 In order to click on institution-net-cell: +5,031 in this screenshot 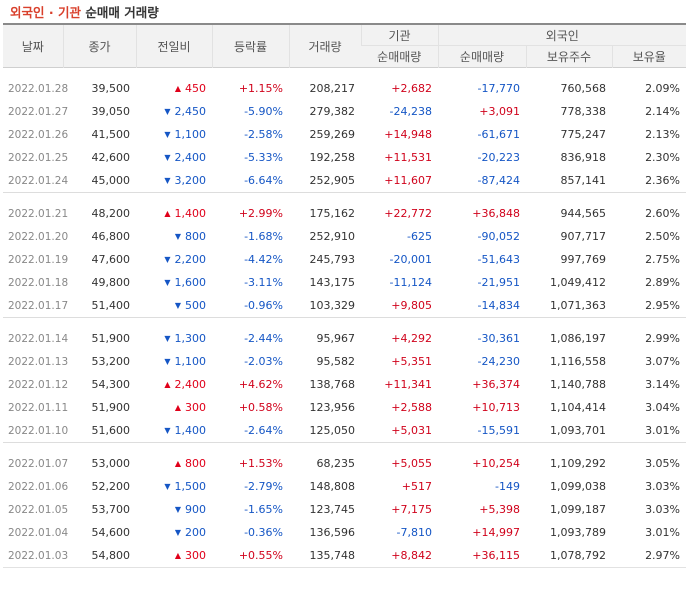, I will do `click(411, 430)`.